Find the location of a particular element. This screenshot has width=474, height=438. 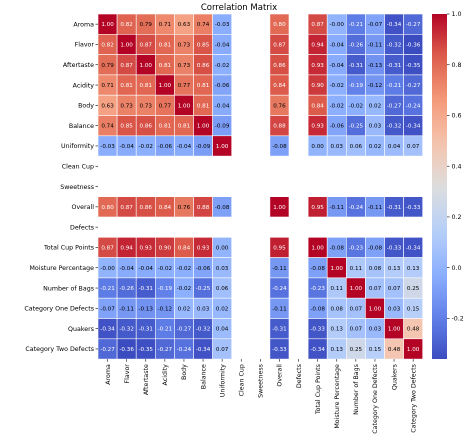

colorbar-tick-label: 1.0 is located at coordinates (457, 14).